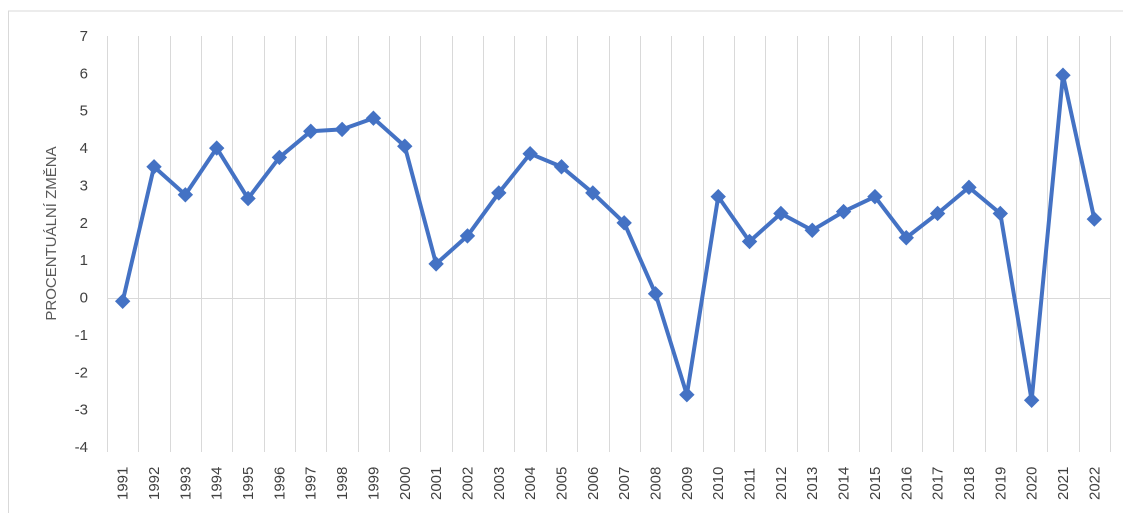  What do you see at coordinates (687, 483) in the screenshot?
I see `x-tick-label: 2009` at bounding box center [687, 483].